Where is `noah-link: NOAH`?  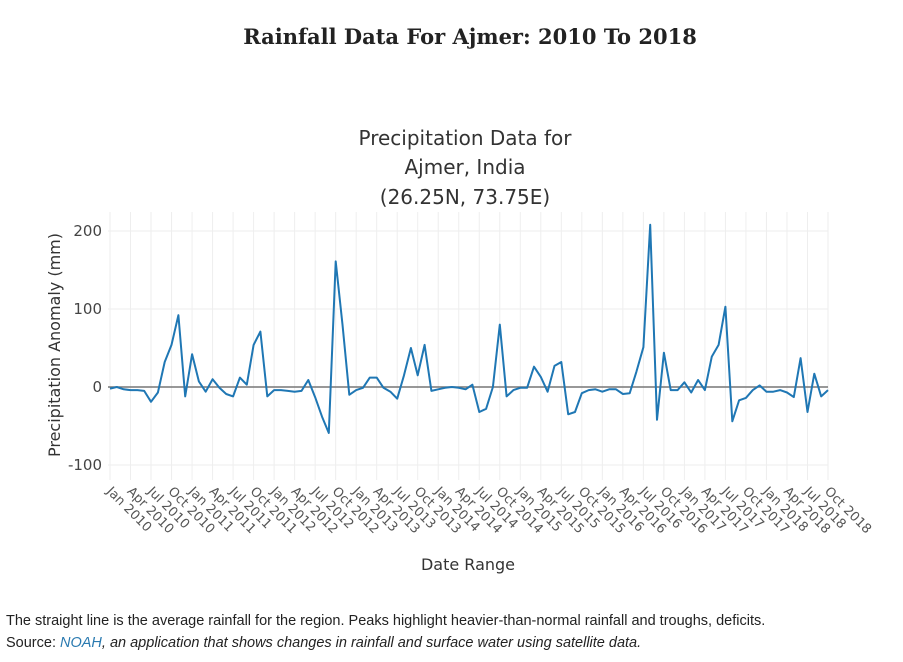
noah-link: NOAH is located at coordinates (81, 643).